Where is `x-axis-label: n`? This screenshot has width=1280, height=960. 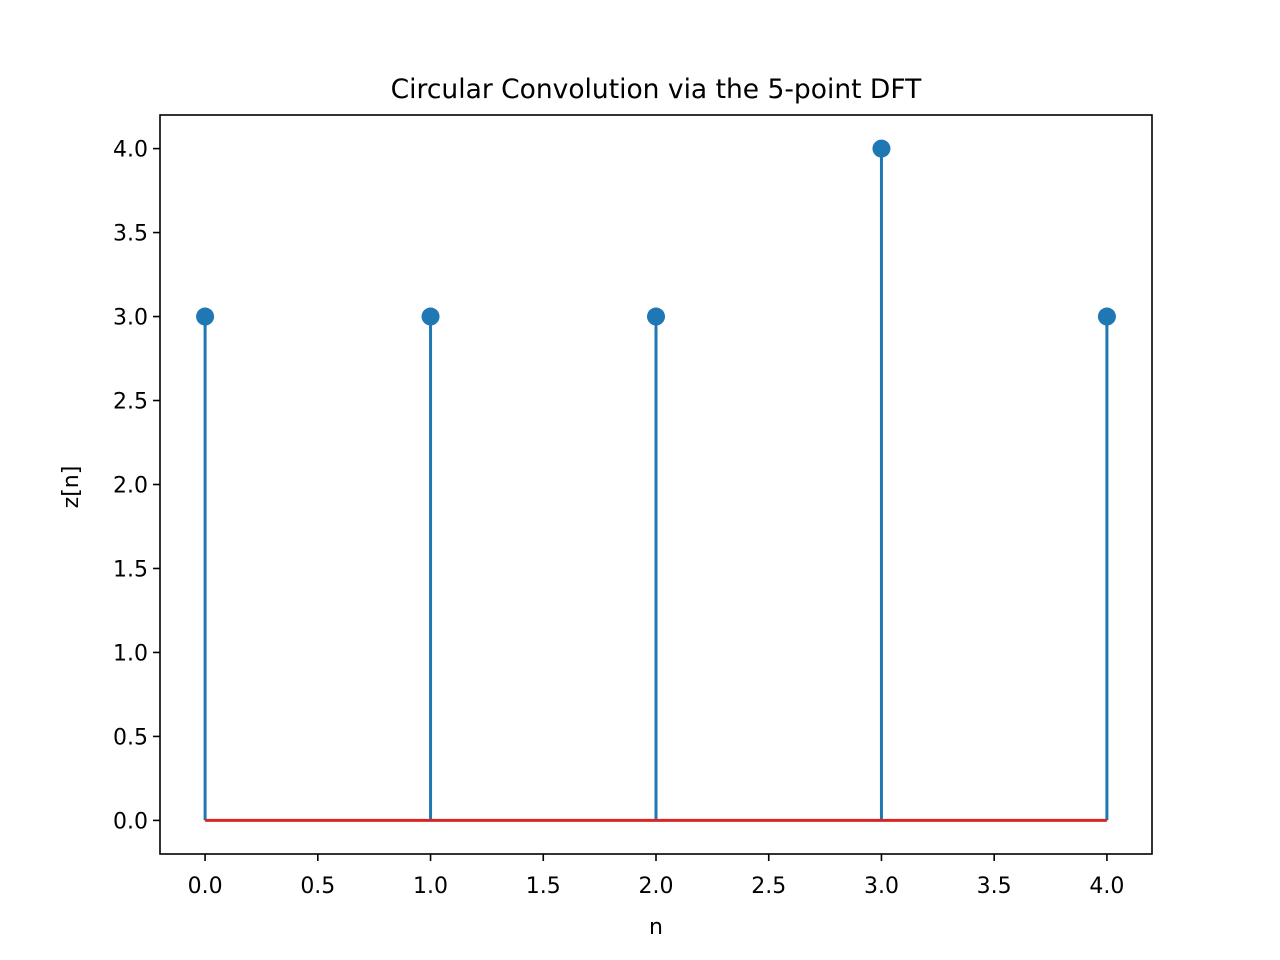 x-axis-label: n is located at coordinates (656, 927).